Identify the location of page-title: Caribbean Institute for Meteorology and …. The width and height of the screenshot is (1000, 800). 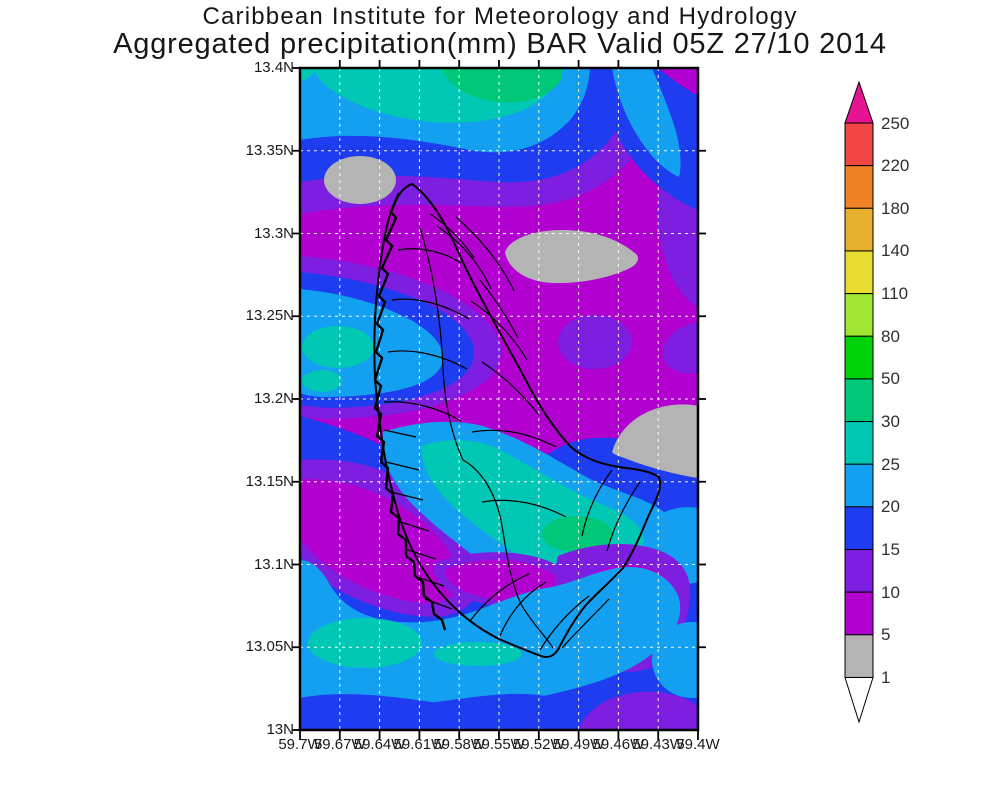
(500, 16).